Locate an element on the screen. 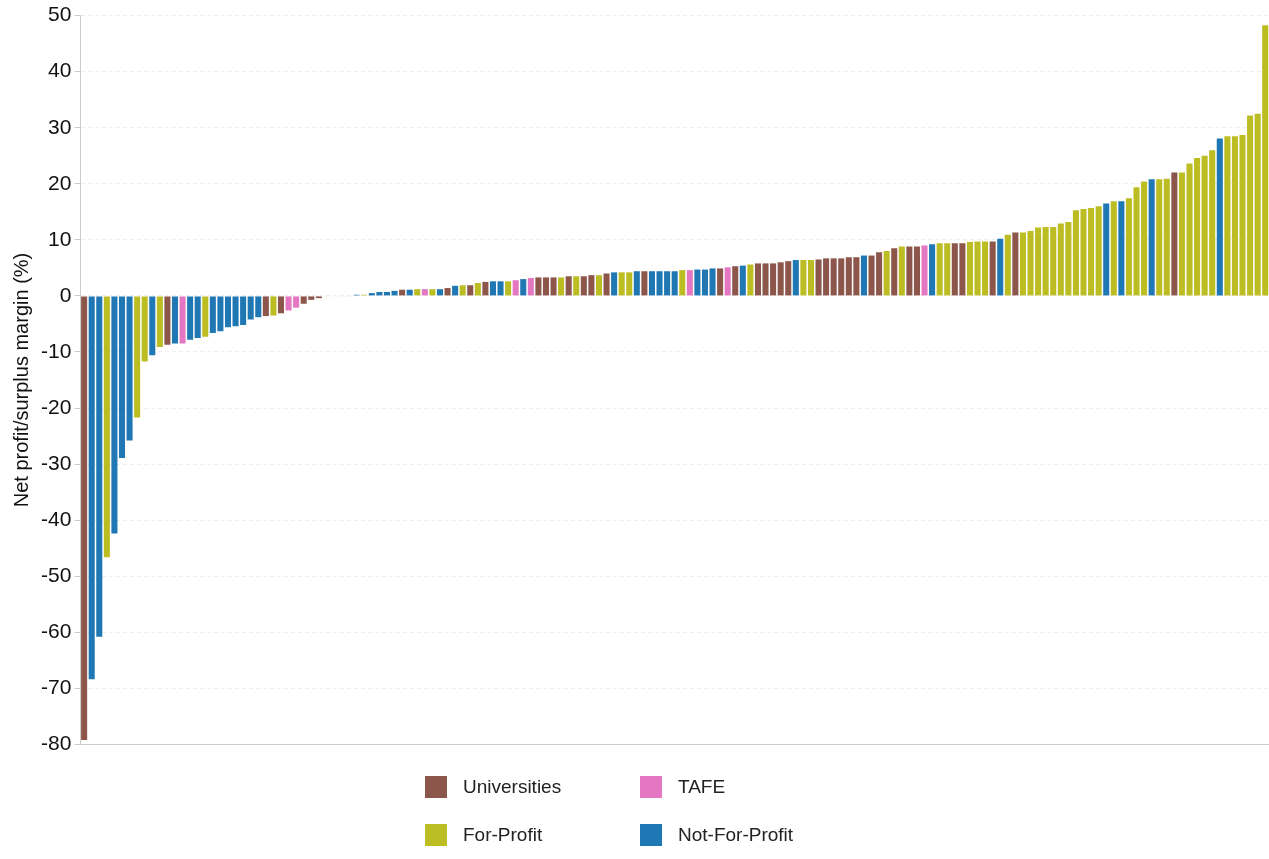  y-tick-label: -70 is located at coordinates (56, 687).